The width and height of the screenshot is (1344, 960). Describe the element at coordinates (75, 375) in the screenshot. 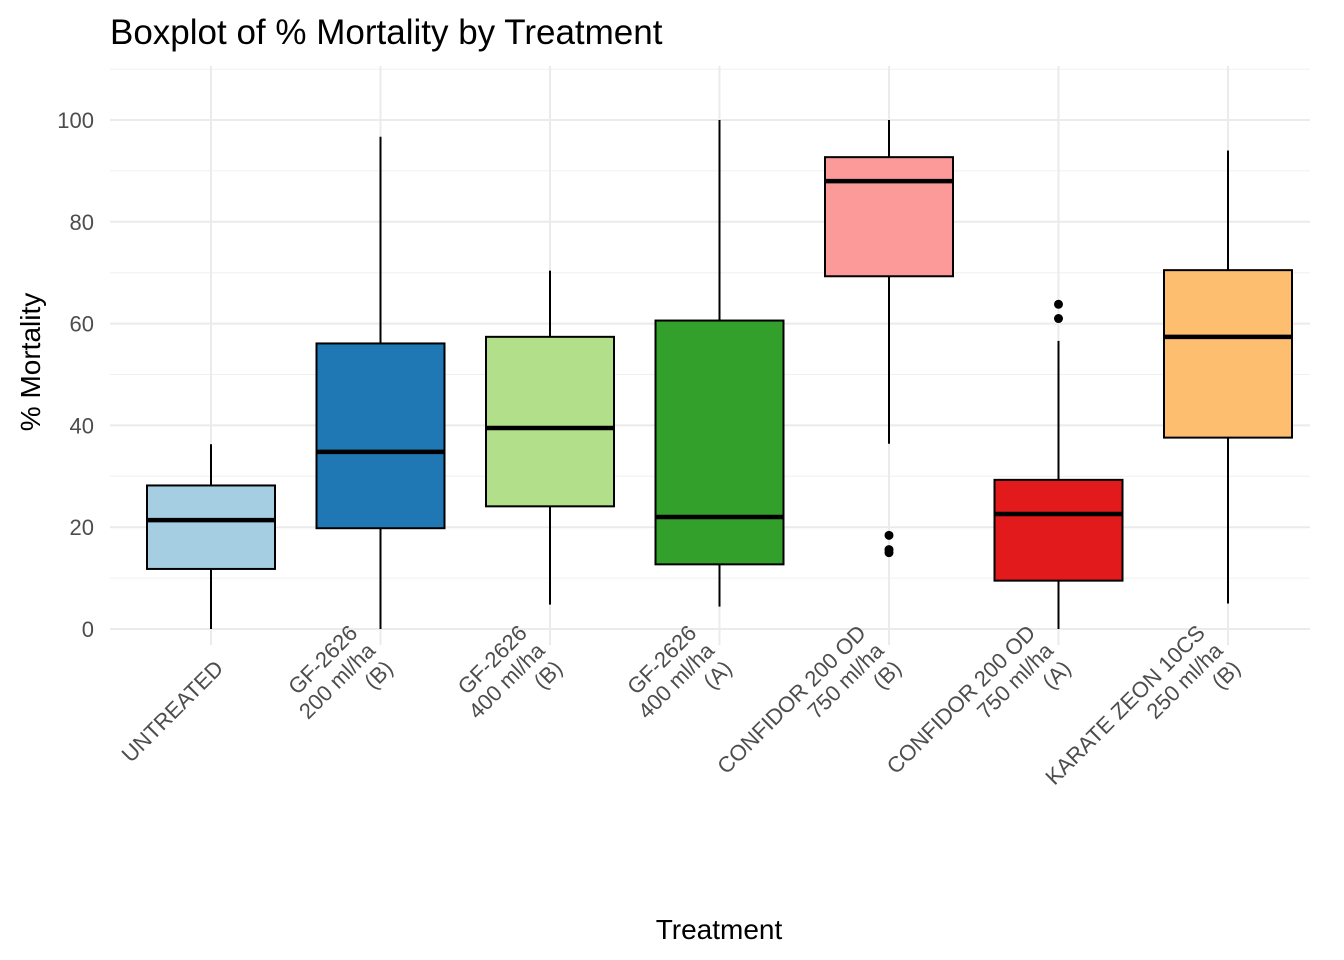

I see `y-tick-layer: 0 20 40 60 80 100` at that location.